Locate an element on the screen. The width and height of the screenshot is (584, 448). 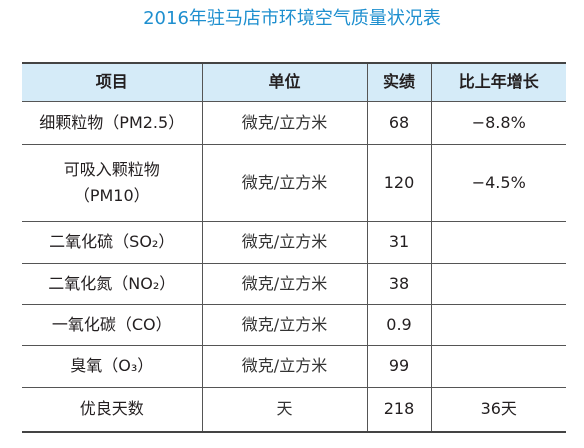
unit-cell: 天 is located at coordinates (284, 410).